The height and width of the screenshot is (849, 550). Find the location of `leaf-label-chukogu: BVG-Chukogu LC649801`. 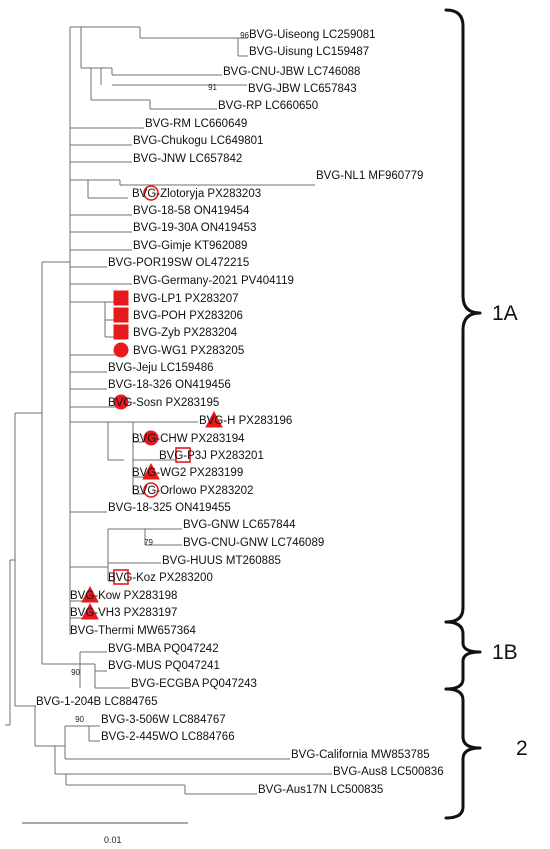

leaf-label-chukogu: BVG-Chukogu LC649801 is located at coordinates (198, 141).